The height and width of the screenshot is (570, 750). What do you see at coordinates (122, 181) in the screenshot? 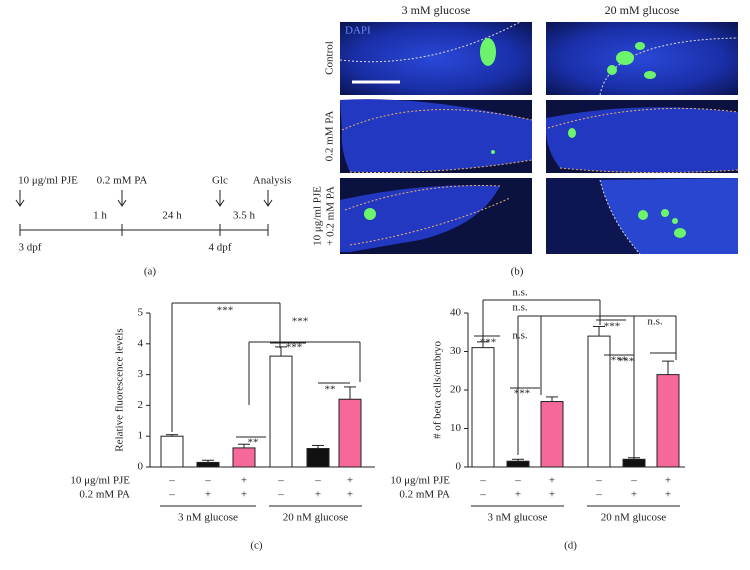
I see `event-label: 0.2 mM PA` at bounding box center [122, 181].